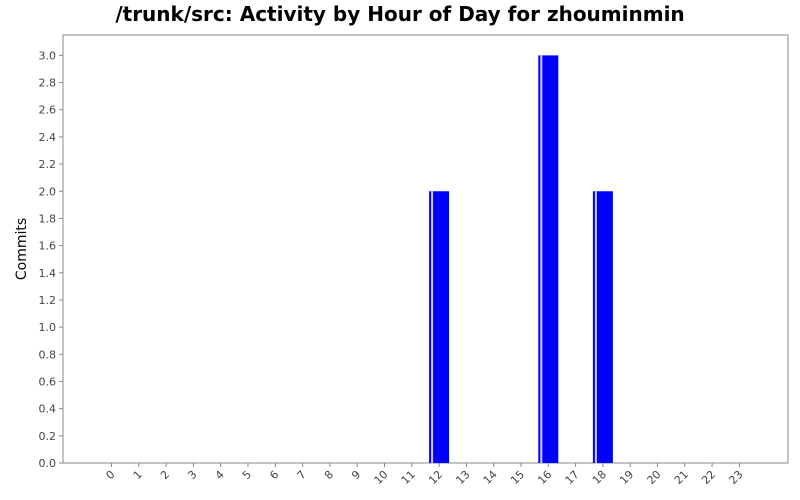 The image size is (800, 500). What do you see at coordinates (48, 246) in the screenshot?
I see `y-tick-label: 1.6` at bounding box center [48, 246].